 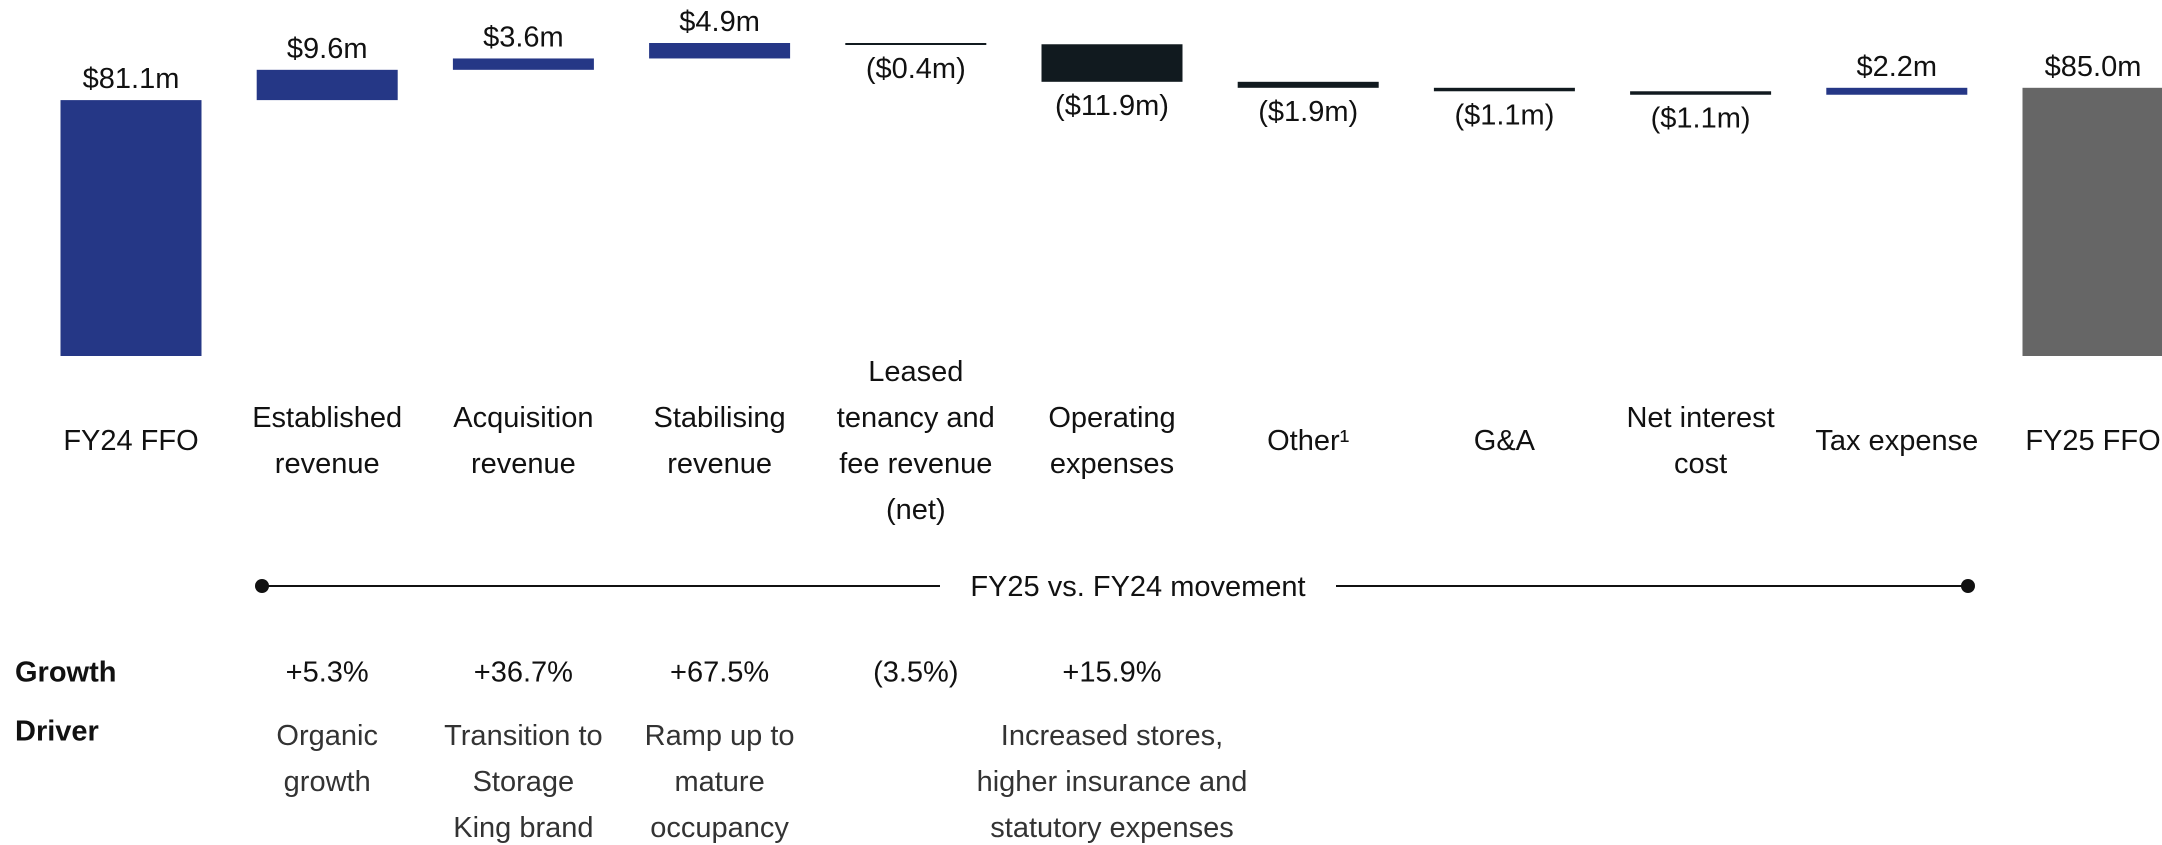 I want to click on value-label: $81.1m, so click(x=131, y=79).